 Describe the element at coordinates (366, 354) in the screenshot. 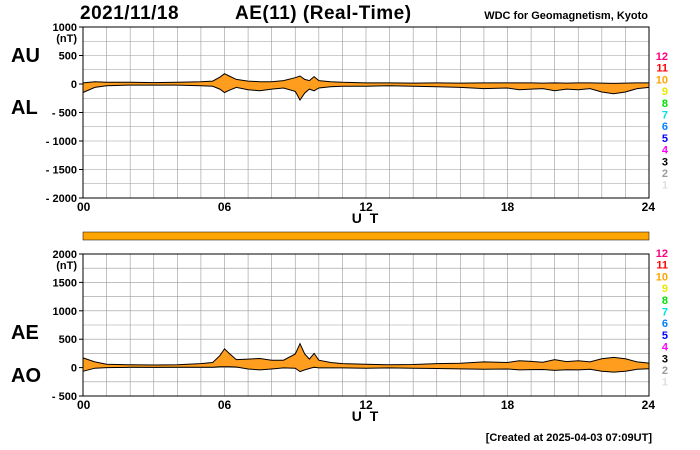

I see `series-line-ae` at that location.